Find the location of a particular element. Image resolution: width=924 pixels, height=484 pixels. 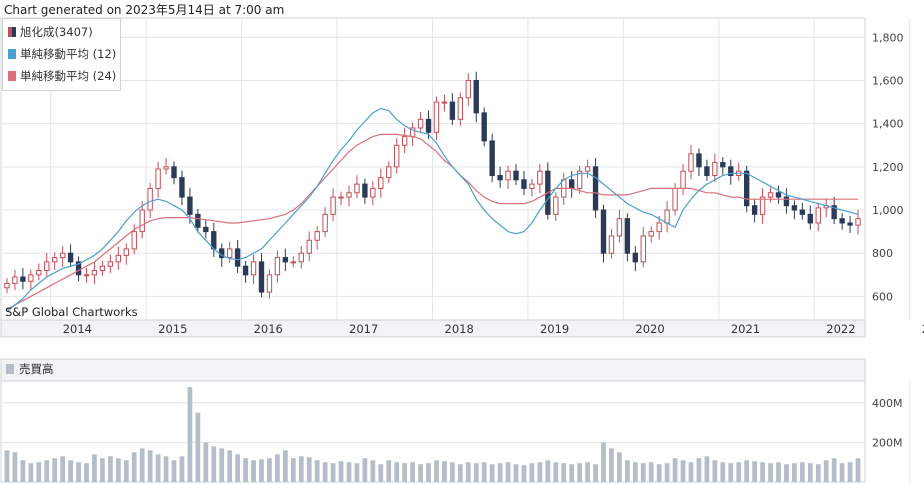

price-y-tick-label: 1,600 is located at coordinates (888, 80).